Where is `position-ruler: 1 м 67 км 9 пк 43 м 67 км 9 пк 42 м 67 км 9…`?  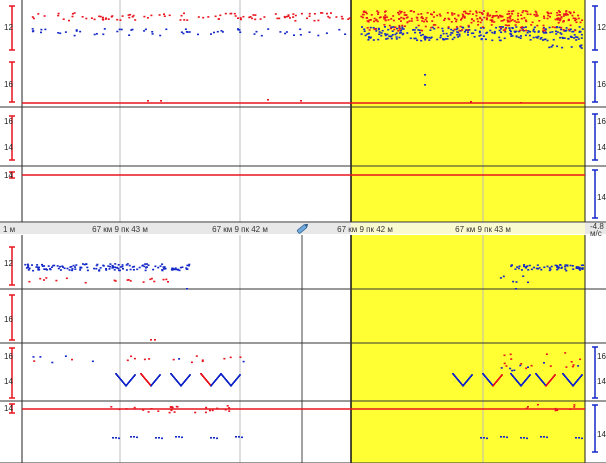 position-ruler: 1 м 67 км 9 пк 43 м 67 км 9 пк 42 м 67 км 9… is located at coordinates (303, 230).